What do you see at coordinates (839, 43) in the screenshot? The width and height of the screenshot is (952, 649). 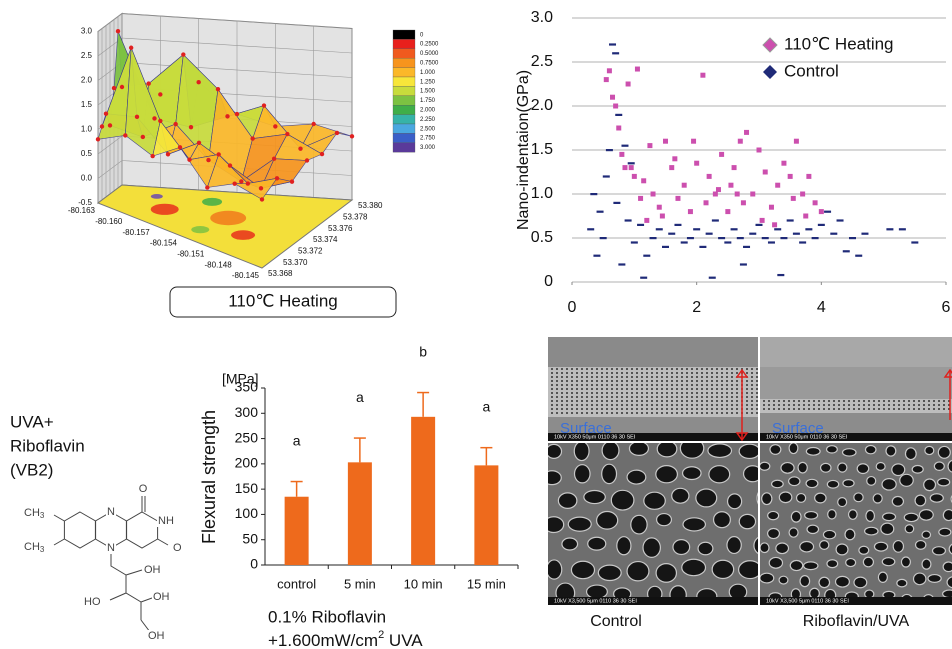 I see `legend-label: 110℃ Heating` at bounding box center [839, 43].